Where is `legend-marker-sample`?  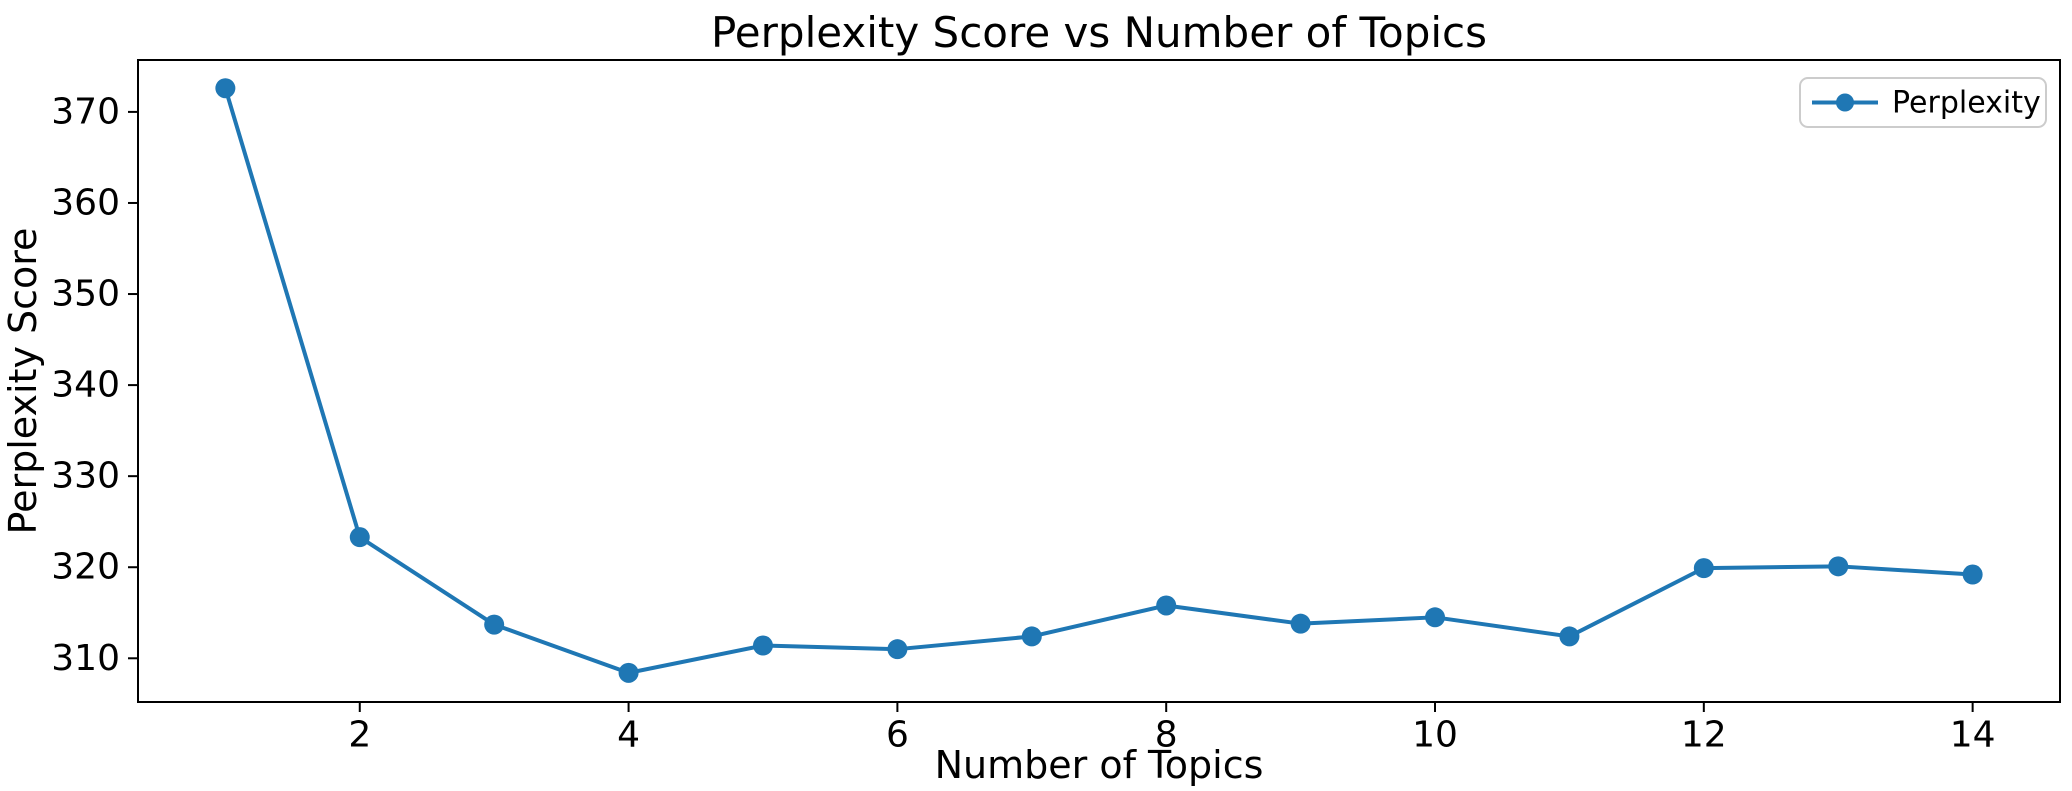
legend-marker-sample is located at coordinates (1845, 102).